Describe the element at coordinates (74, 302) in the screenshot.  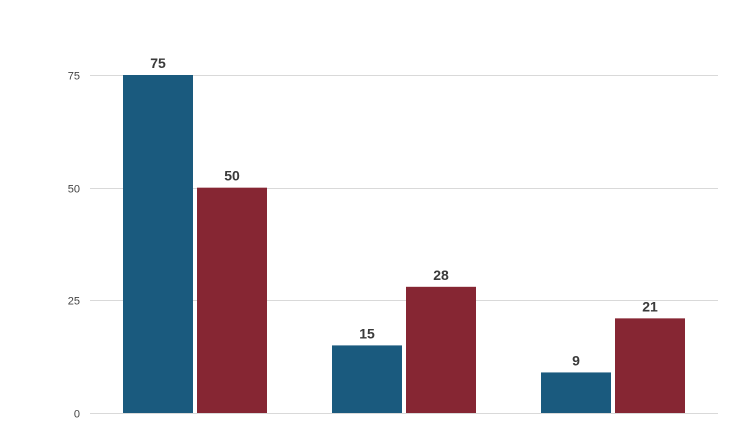
I see `y-tick-label: 25` at that location.